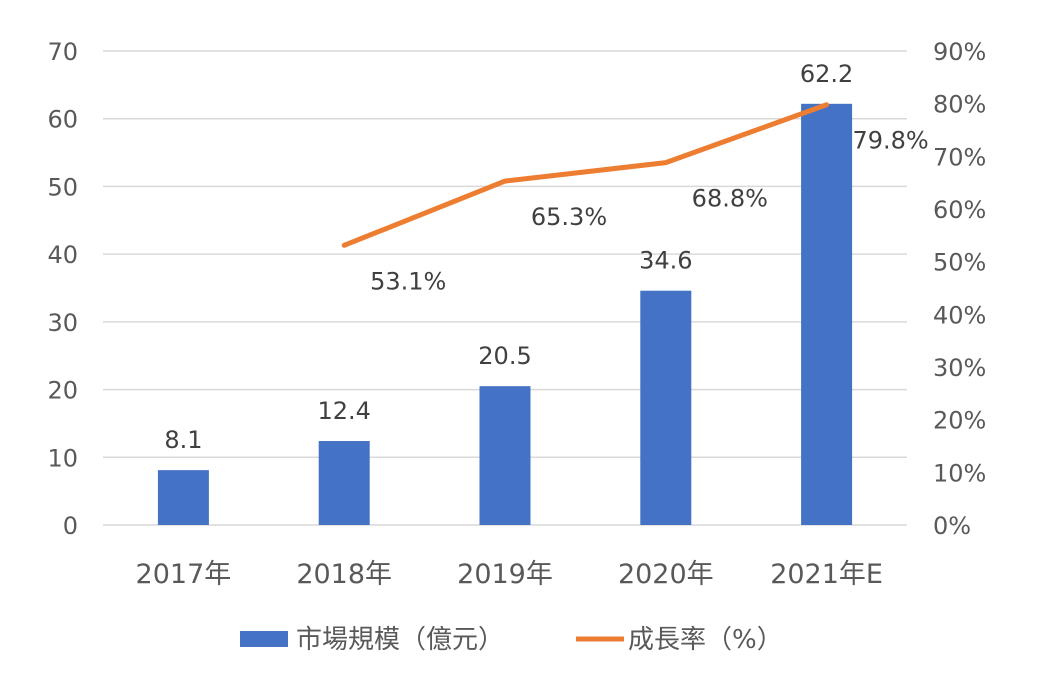 This screenshot has height=680, width=1048. I want to click on right-tick-label: 40%, so click(959, 315).